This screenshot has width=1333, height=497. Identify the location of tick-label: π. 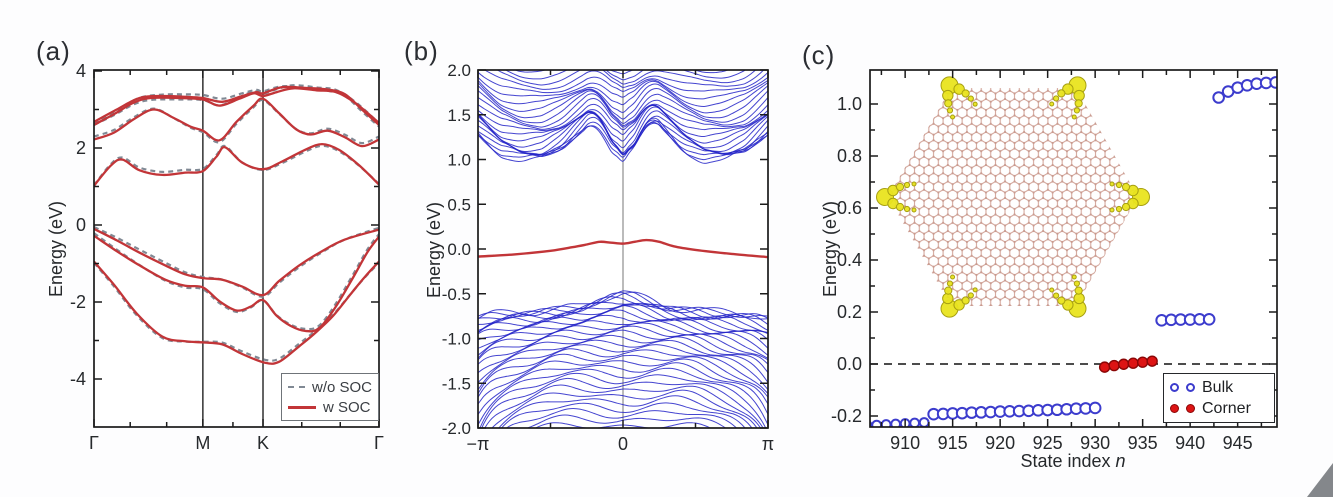
(768, 444).